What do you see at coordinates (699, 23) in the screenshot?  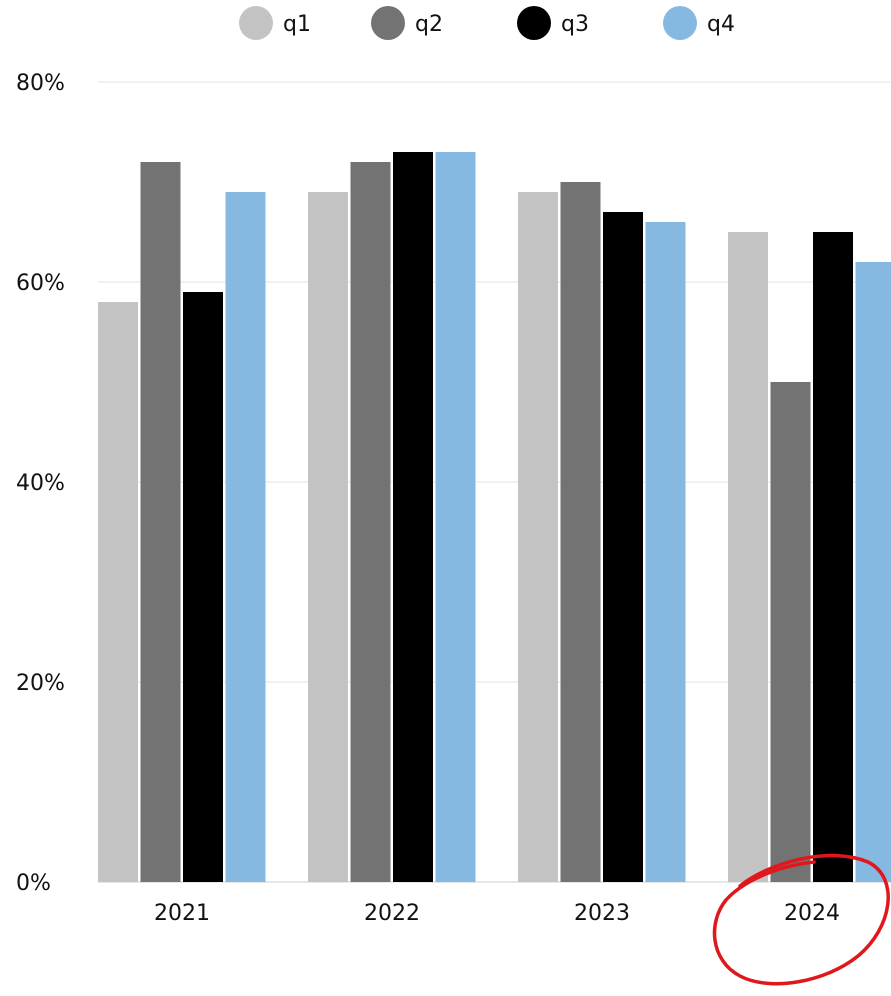 I see `legend-item-q4: q4` at bounding box center [699, 23].